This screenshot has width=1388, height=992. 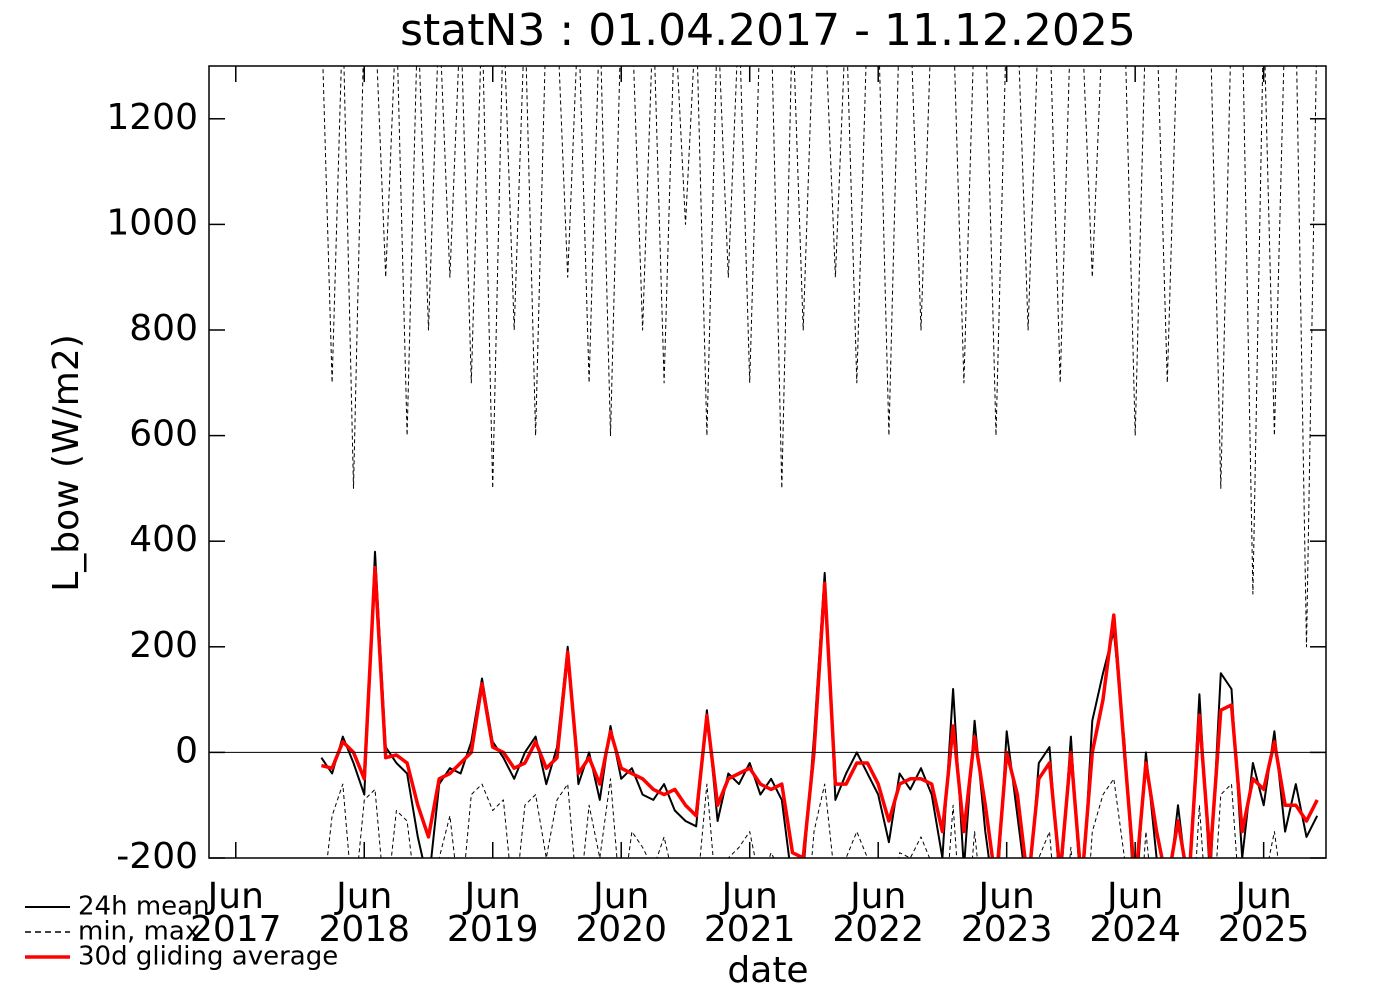 I want to click on y-axis-label: L_bow (W/m2), so click(x=66, y=463).